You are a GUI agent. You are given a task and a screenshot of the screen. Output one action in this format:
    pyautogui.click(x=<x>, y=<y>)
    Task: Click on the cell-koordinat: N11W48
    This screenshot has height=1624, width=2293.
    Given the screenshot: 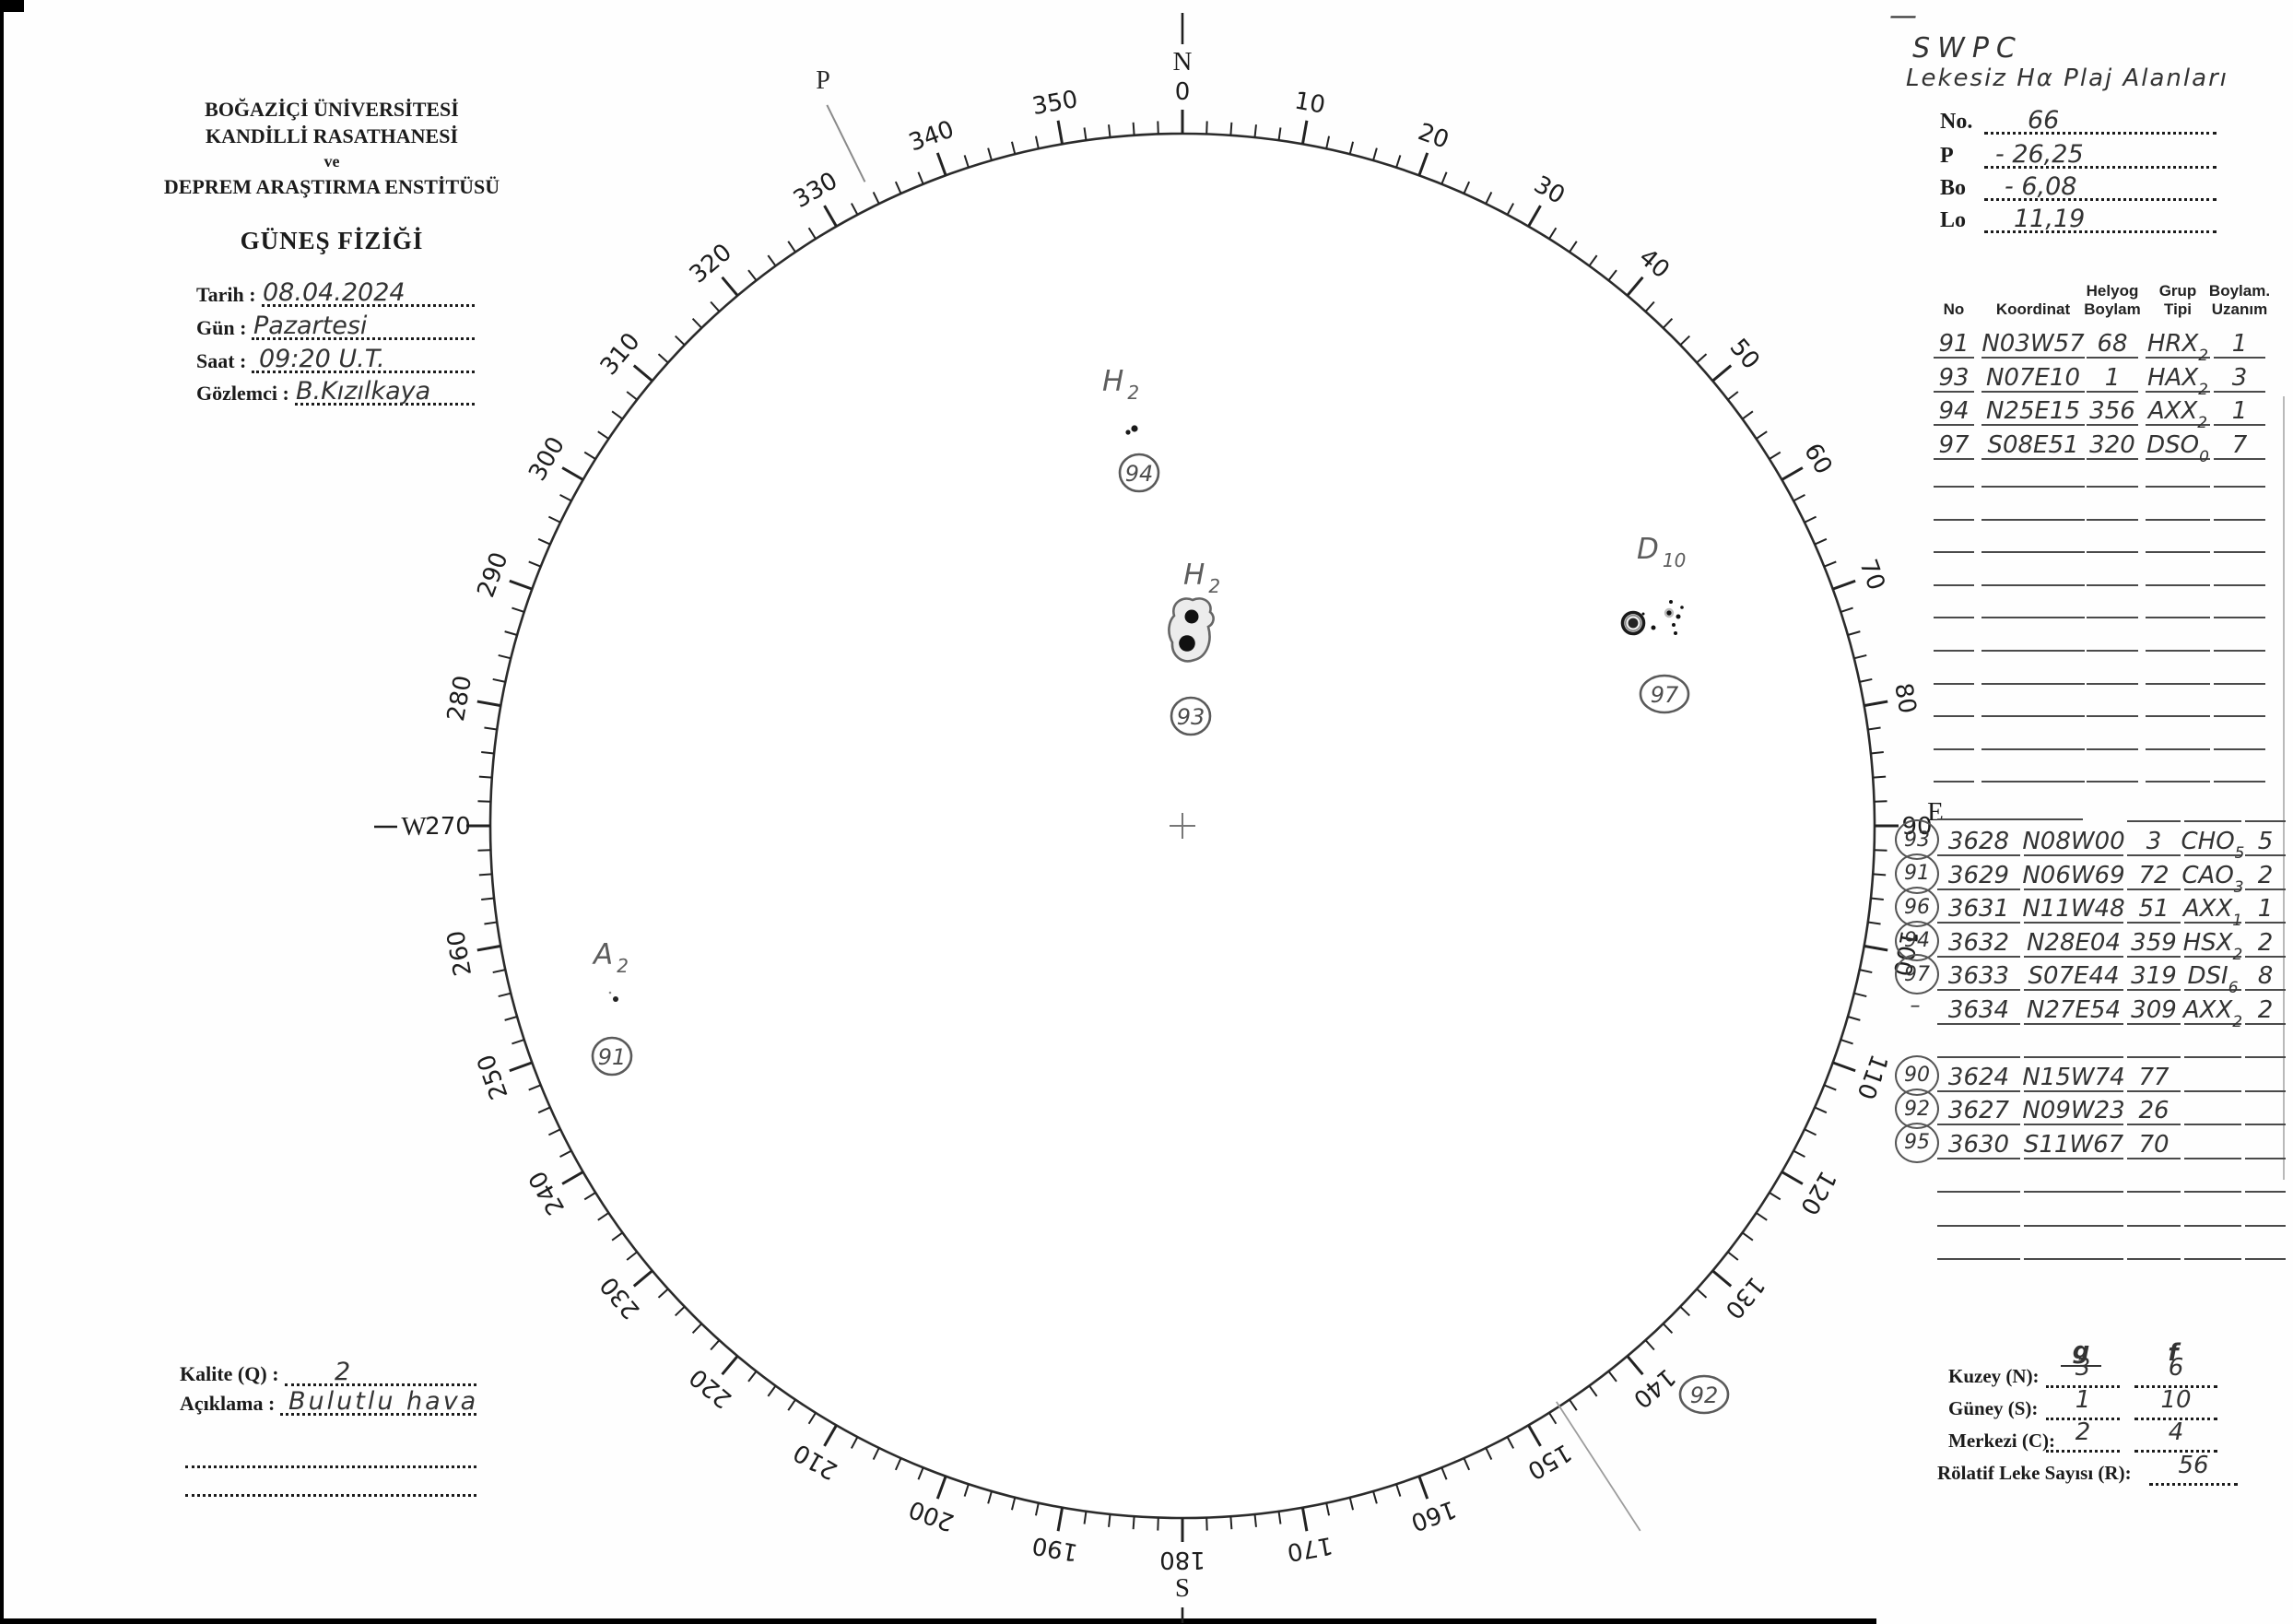 What is the action you would take?
    pyautogui.click(x=2073, y=906)
    